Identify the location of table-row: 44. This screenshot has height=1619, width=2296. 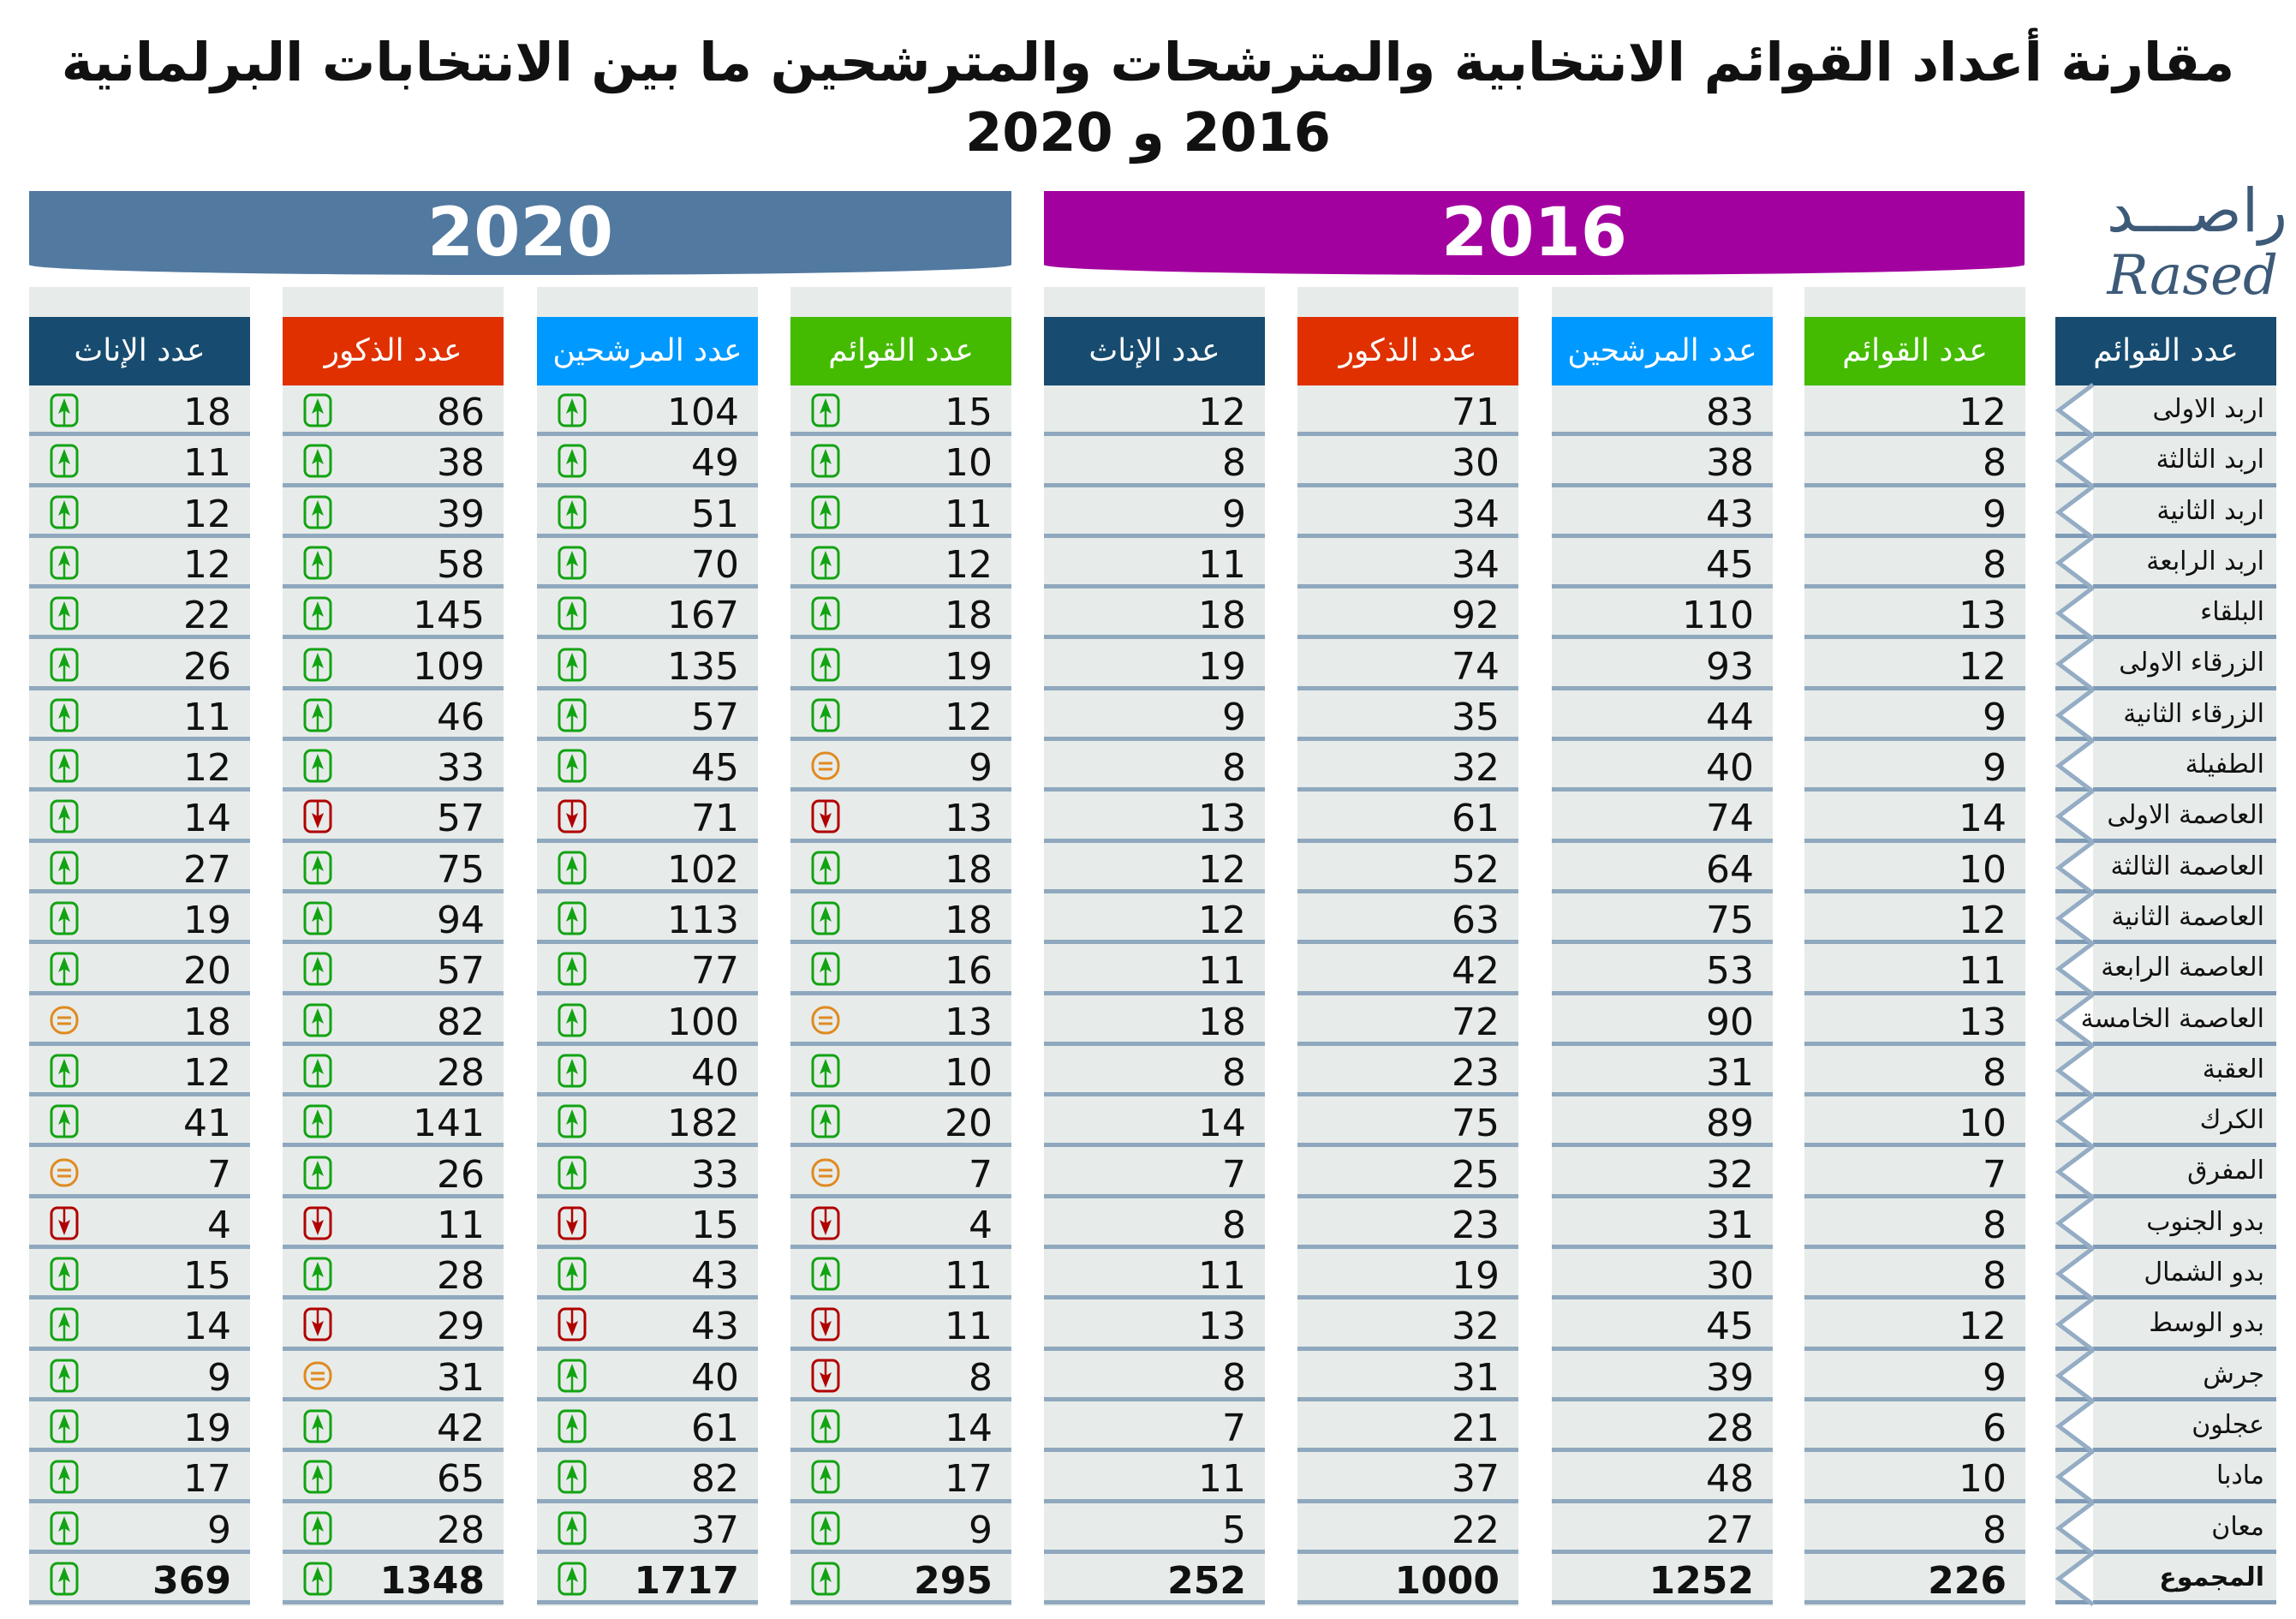
(1662, 716).